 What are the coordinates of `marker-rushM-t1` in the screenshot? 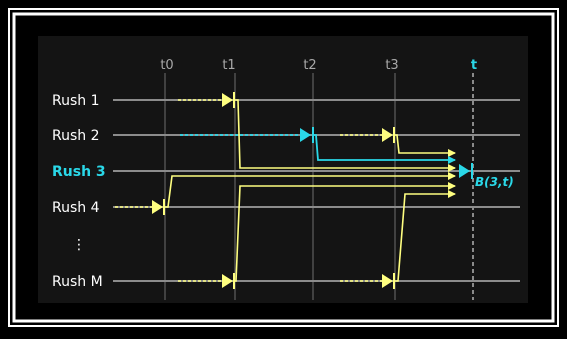 It's located at (228, 281).